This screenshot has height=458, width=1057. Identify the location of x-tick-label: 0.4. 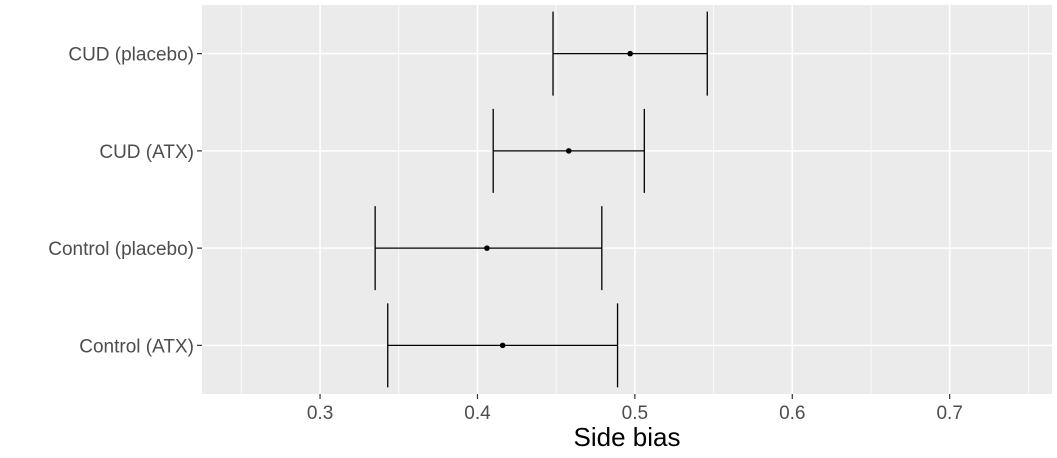
(477, 413).